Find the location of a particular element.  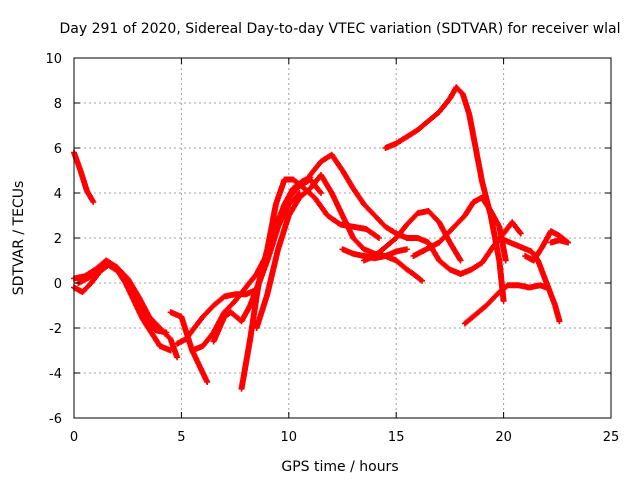

series-arc11 is located at coordinates (375, 207).